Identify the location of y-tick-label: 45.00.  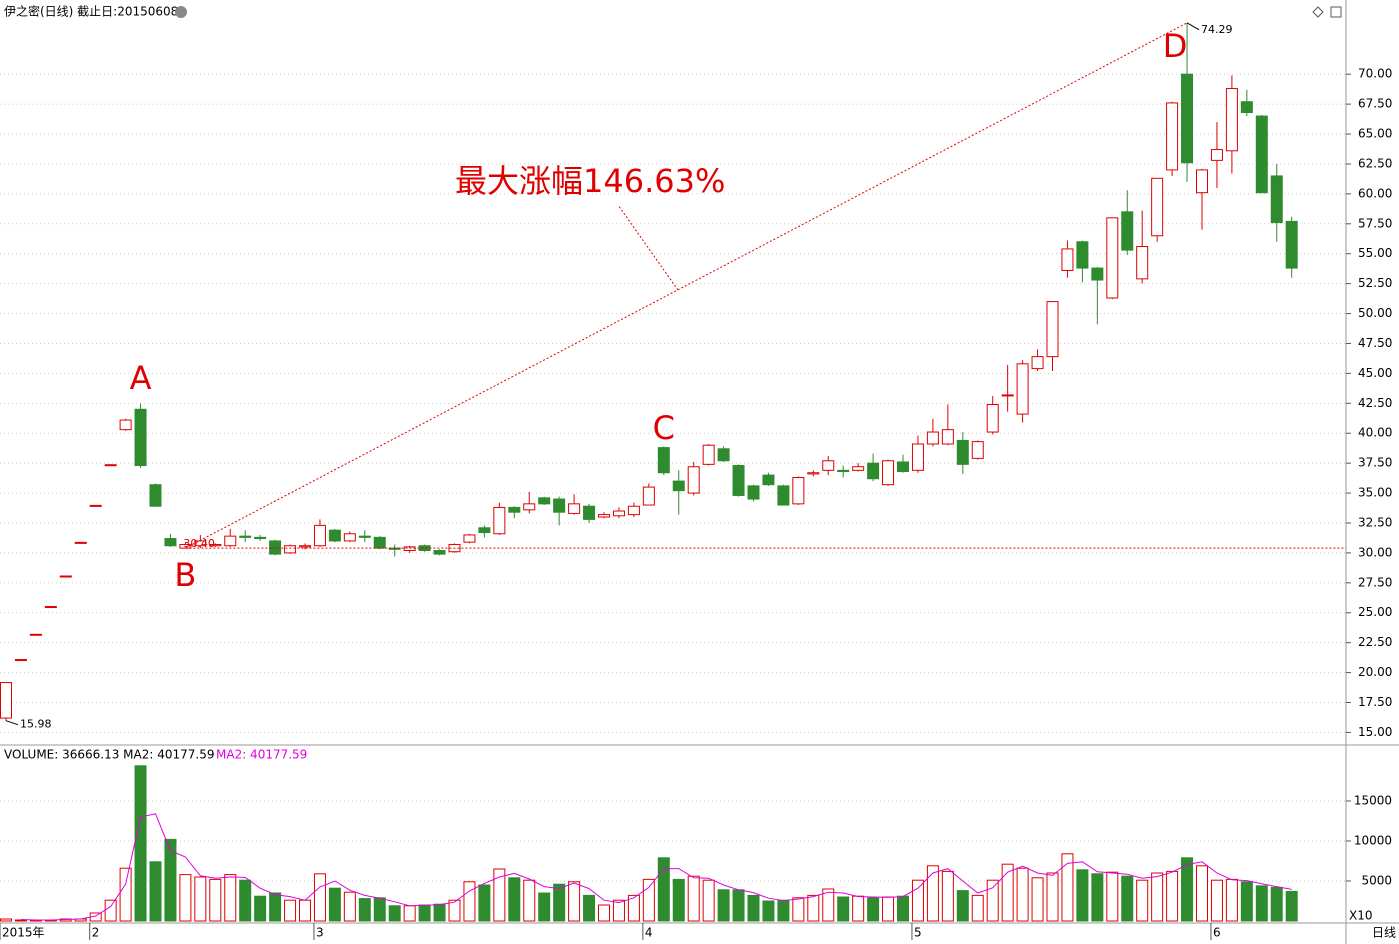
(1375, 373).